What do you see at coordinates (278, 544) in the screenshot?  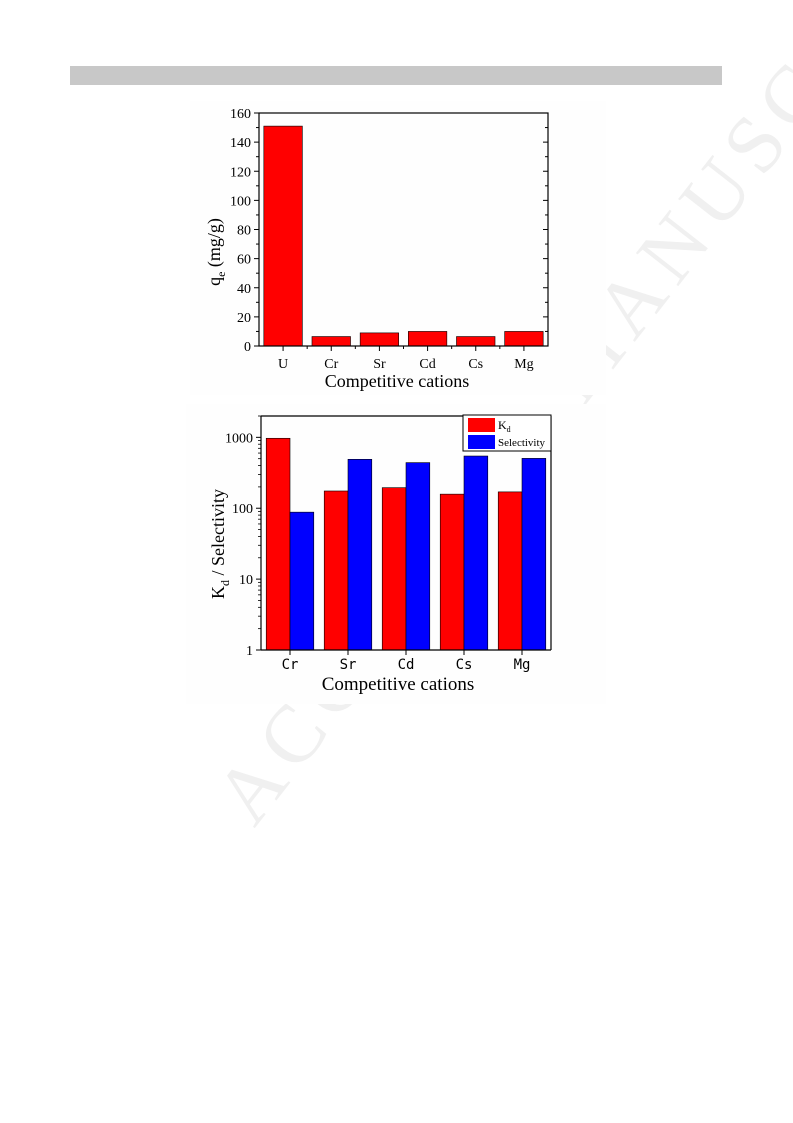 I see `bar-kd-cr` at bounding box center [278, 544].